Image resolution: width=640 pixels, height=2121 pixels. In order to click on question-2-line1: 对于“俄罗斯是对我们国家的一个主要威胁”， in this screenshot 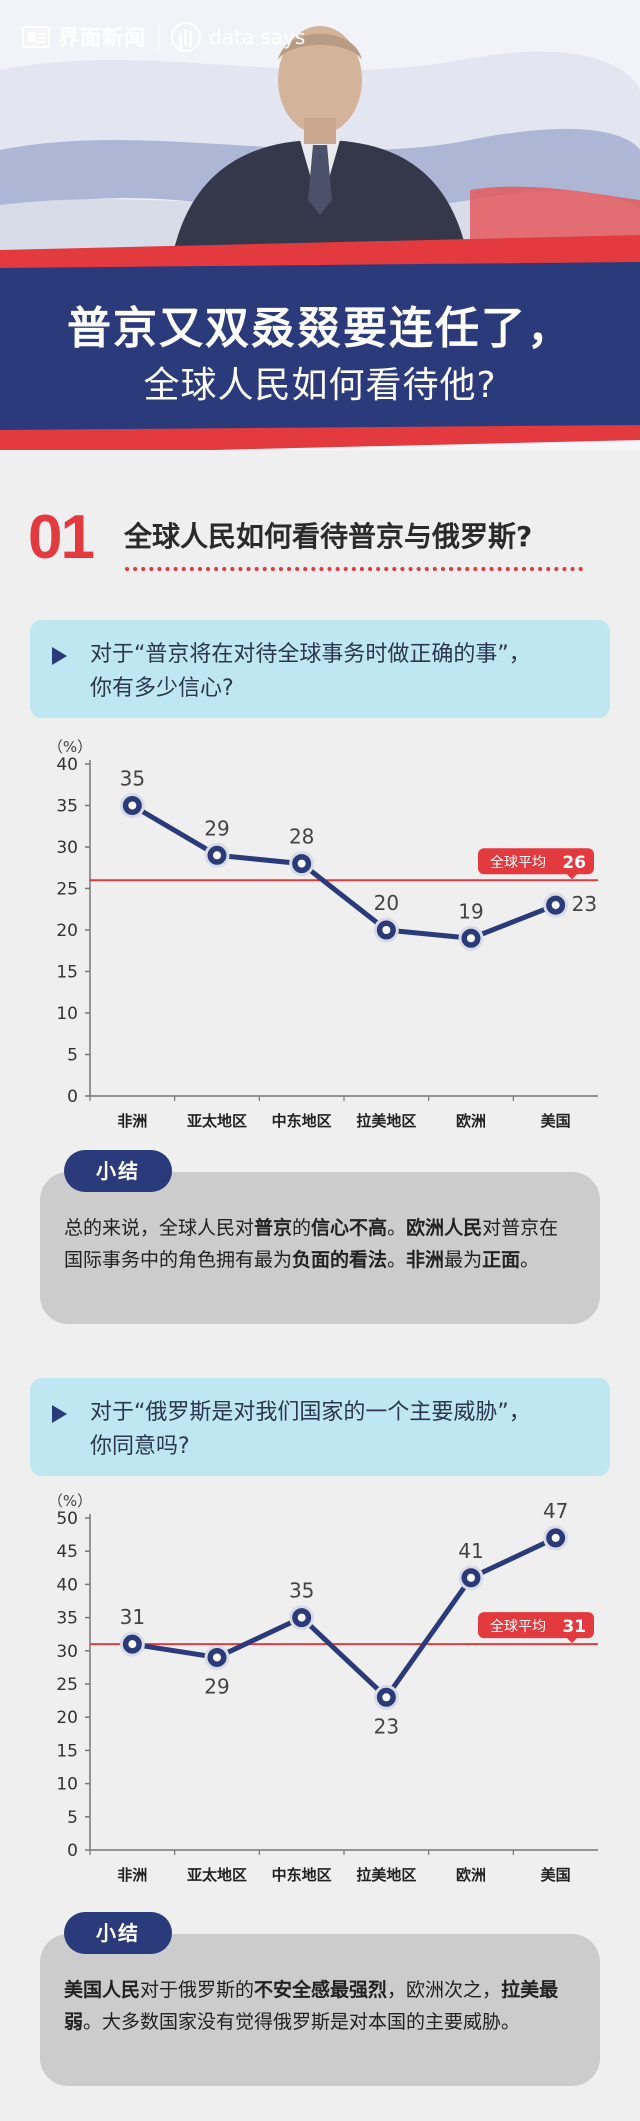, I will do `click(310, 1412)`.